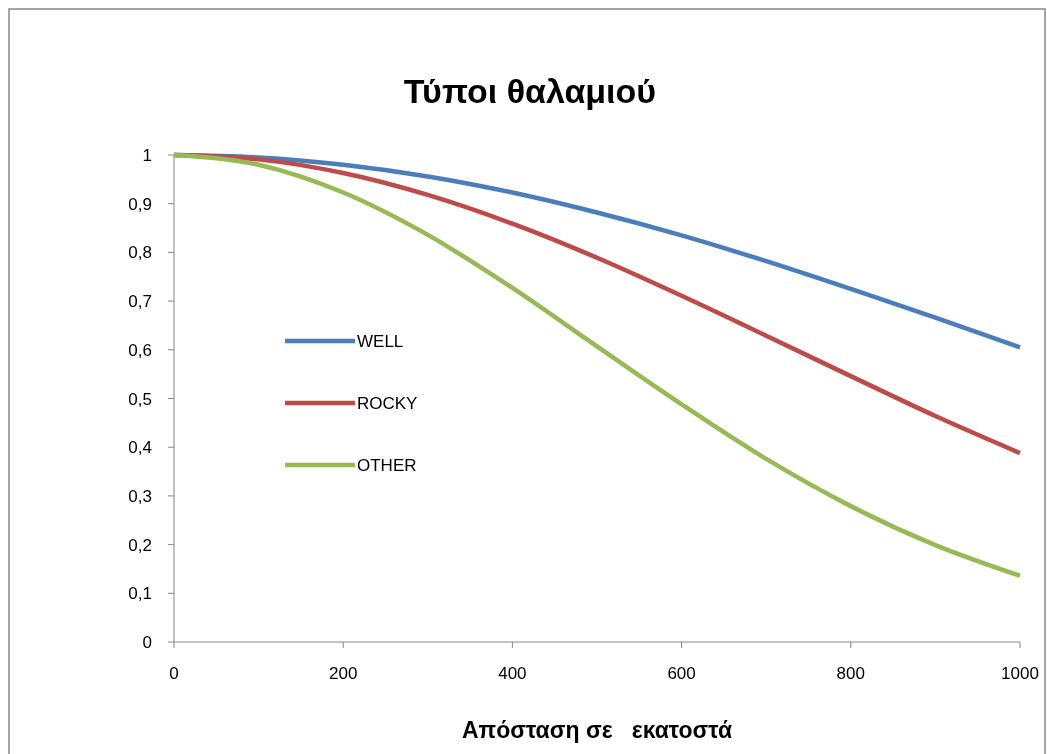  Describe the element at coordinates (512, 673) in the screenshot. I see `x-tick-label: 400` at that location.